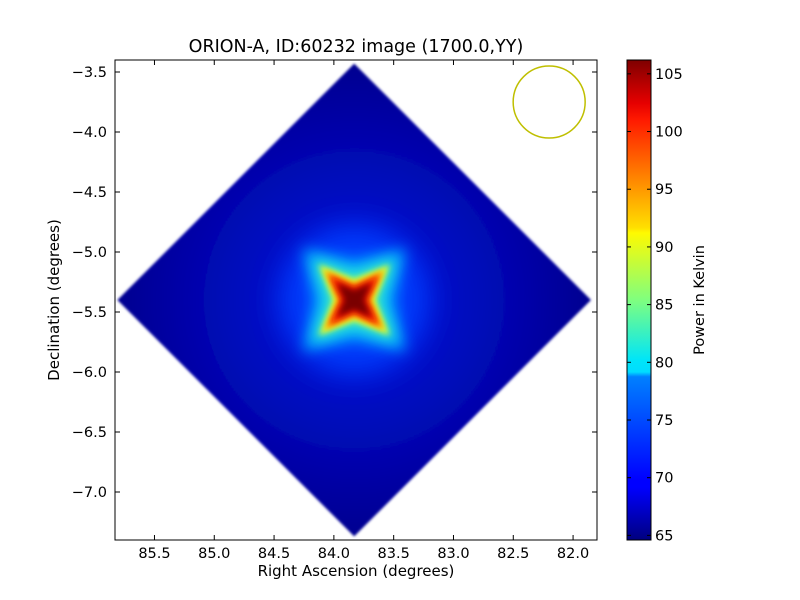  What do you see at coordinates (669, 75) in the screenshot?
I see `colorbar-tick-label: 105` at bounding box center [669, 75].